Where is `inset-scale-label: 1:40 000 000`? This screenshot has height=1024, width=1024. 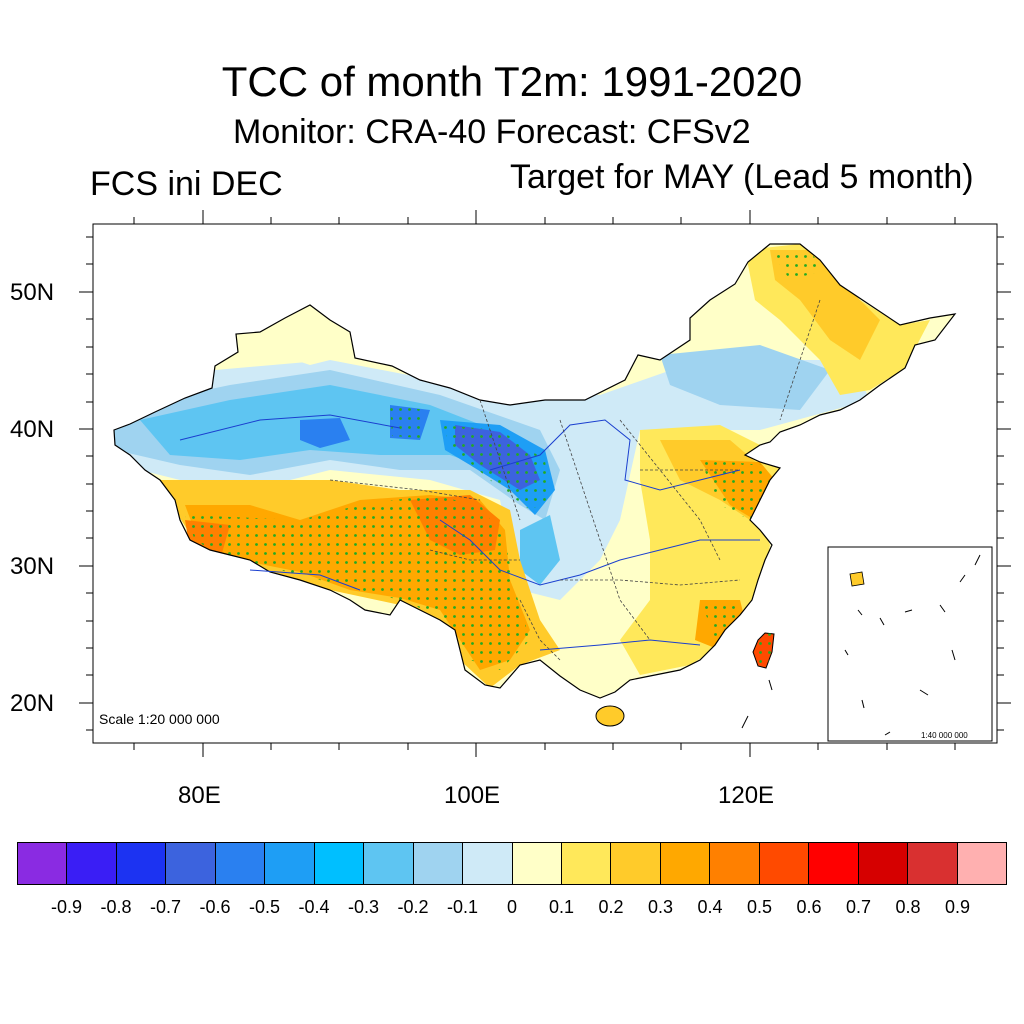
inset-scale-label: 1:40 000 000 is located at coordinates (944, 735).